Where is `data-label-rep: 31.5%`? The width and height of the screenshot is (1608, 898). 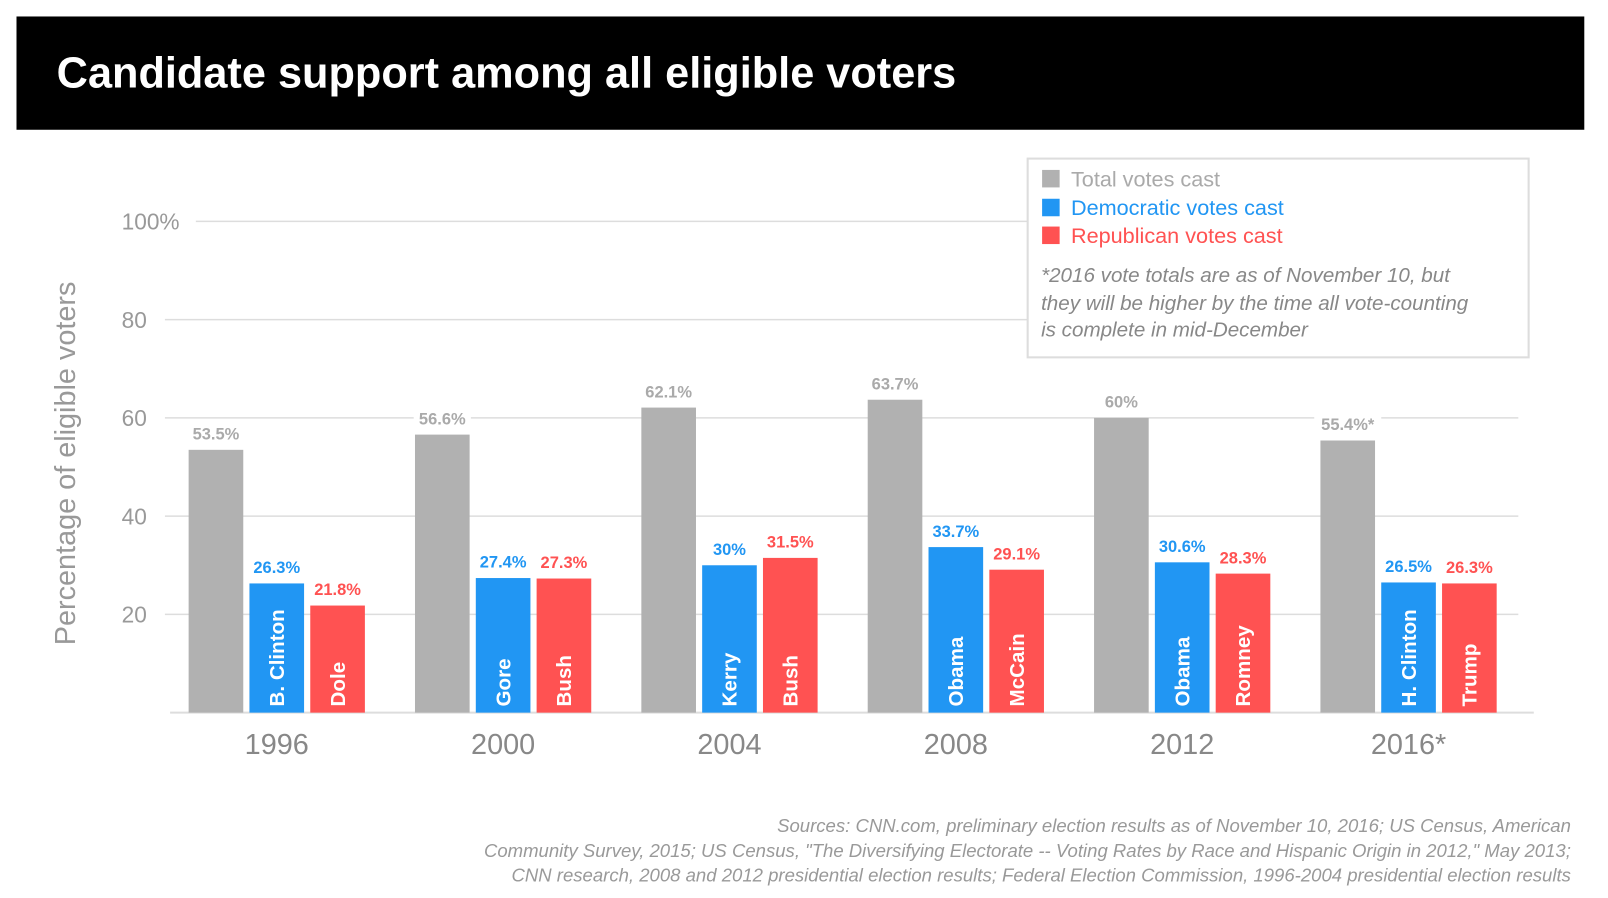
data-label-rep: 31.5% is located at coordinates (790, 543).